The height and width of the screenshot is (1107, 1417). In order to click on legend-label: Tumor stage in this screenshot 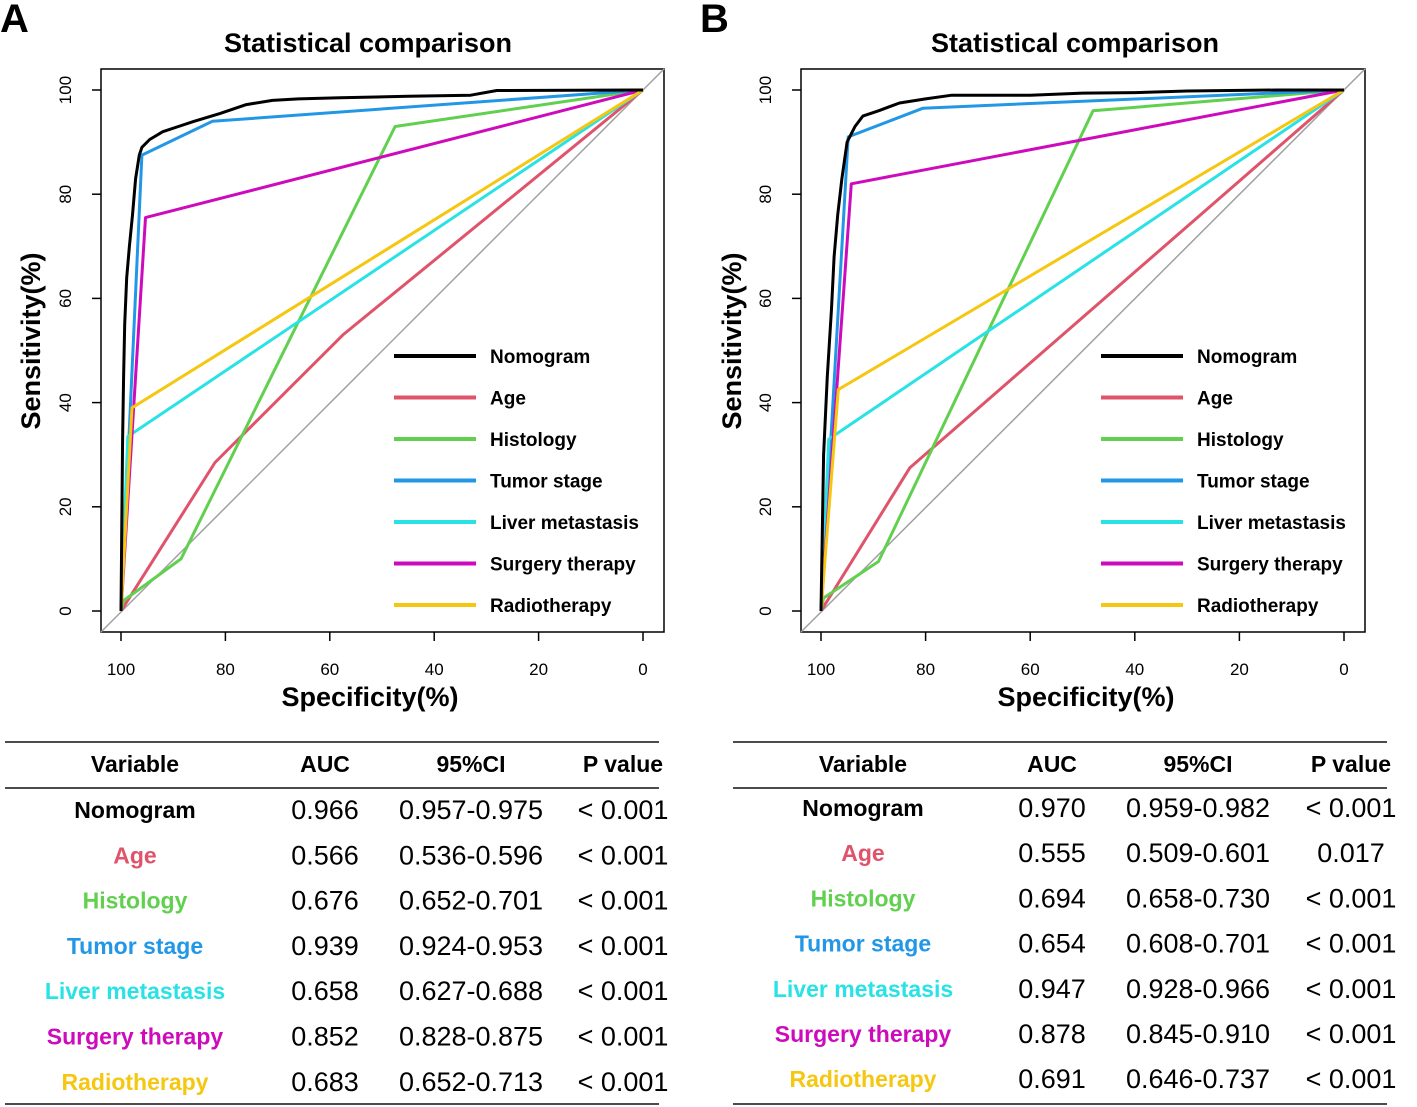, I will do `click(546, 482)`.